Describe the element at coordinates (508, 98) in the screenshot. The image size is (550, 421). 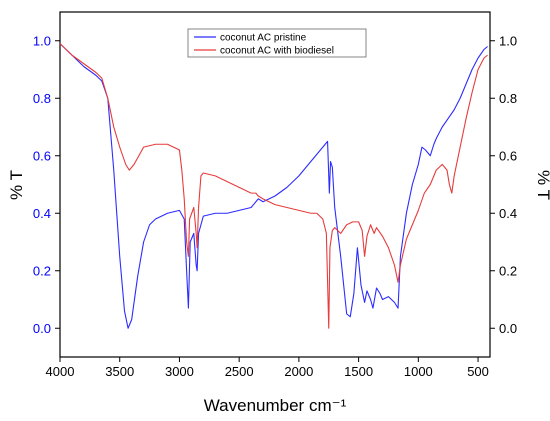
I see `y-right-tick-label: 0.8` at that location.